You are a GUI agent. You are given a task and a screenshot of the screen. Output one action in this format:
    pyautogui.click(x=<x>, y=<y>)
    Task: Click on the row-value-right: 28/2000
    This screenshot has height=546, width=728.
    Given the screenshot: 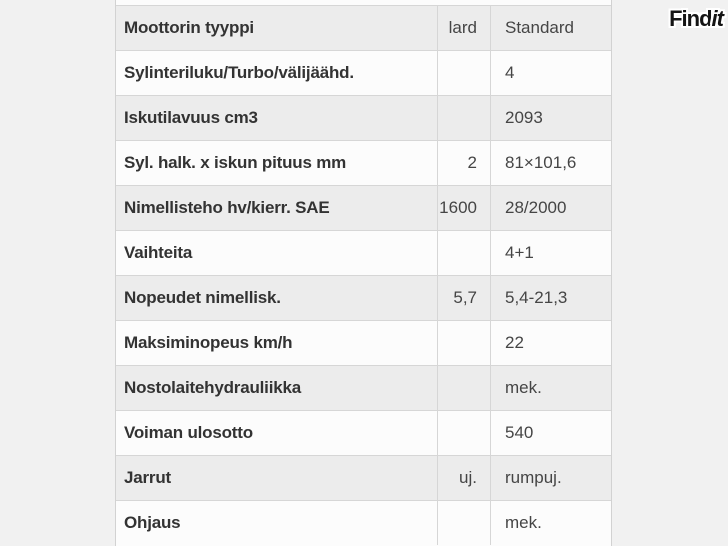 What is the action you would take?
    pyautogui.click(x=550, y=208)
    